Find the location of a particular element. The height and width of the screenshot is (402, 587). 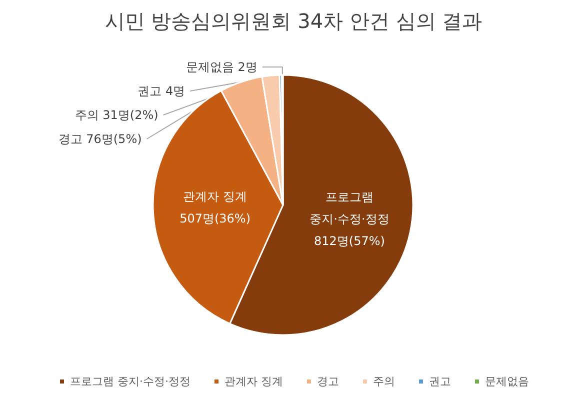

data-label: 프로그램 중지·수정·정정 812명(57%) is located at coordinates (350, 219).